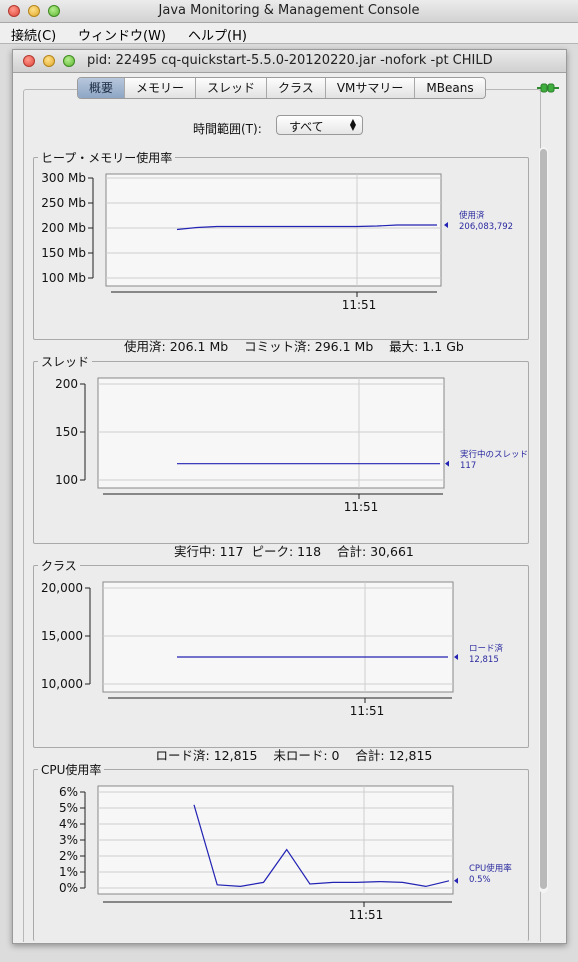 The width and height of the screenshot is (578, 962). Describe the element at coordinates (371, 88) in the screenshot. I see `tab-vm-summary: VMサマリー` at that location.